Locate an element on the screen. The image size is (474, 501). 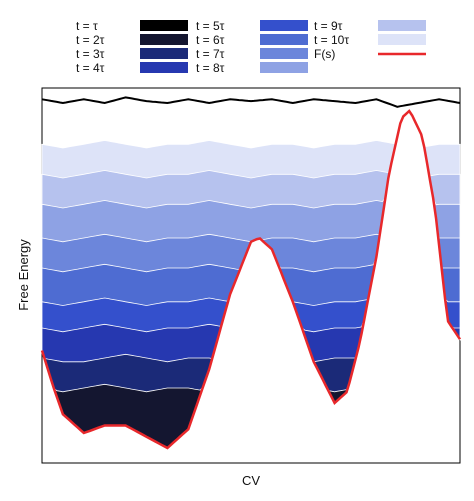
series-line-t1 is located at coordinates (251, 102).